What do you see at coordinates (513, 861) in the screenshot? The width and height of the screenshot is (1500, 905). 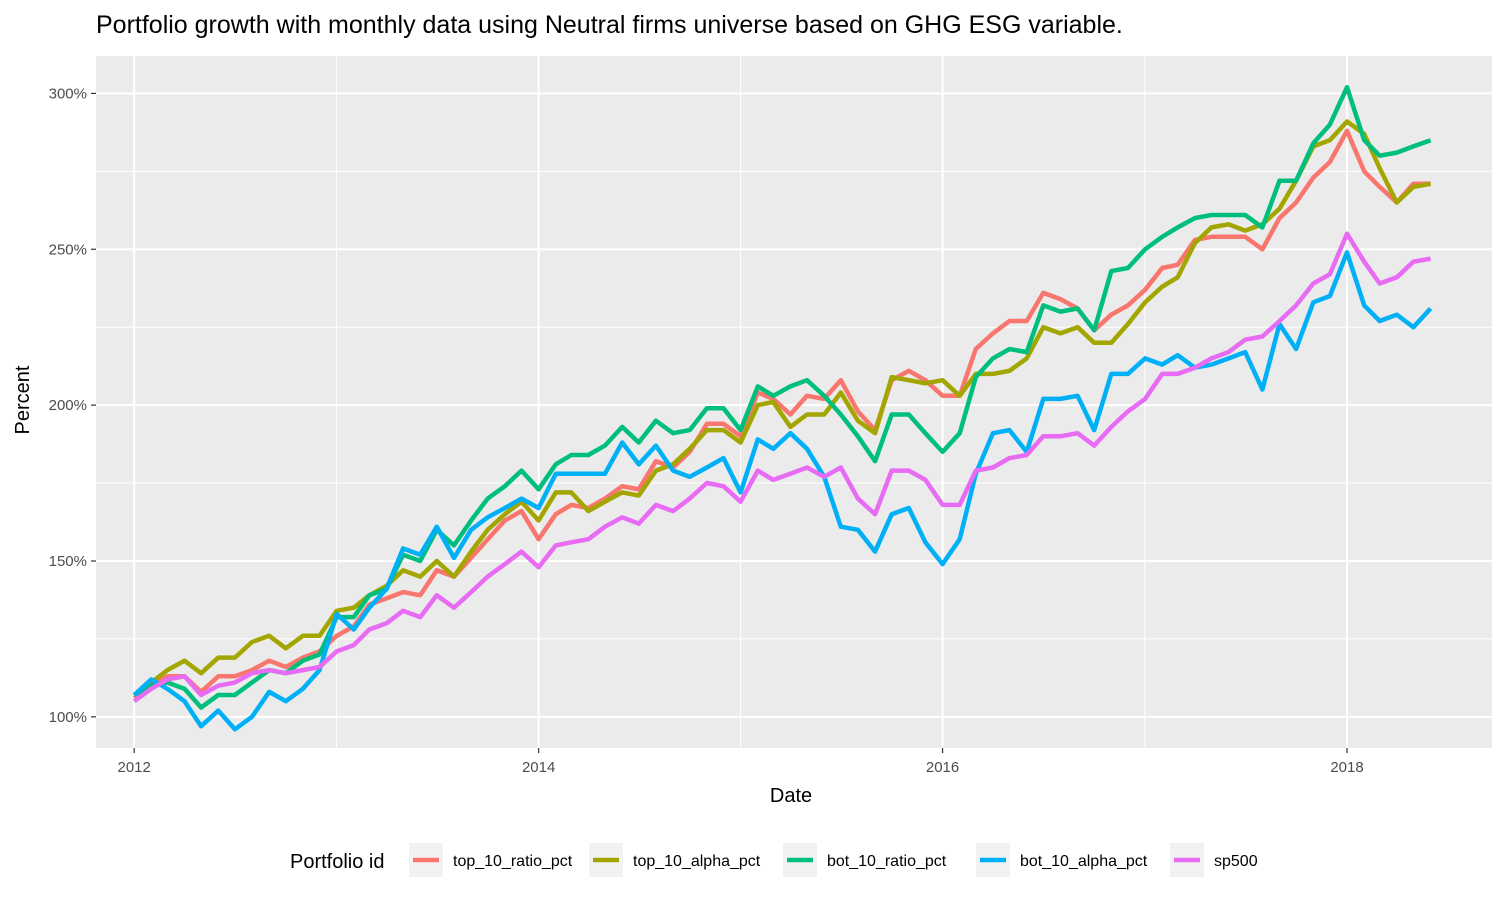 I see `legend-label: top_10_ratio_pct` at bounding box center [513, 861].